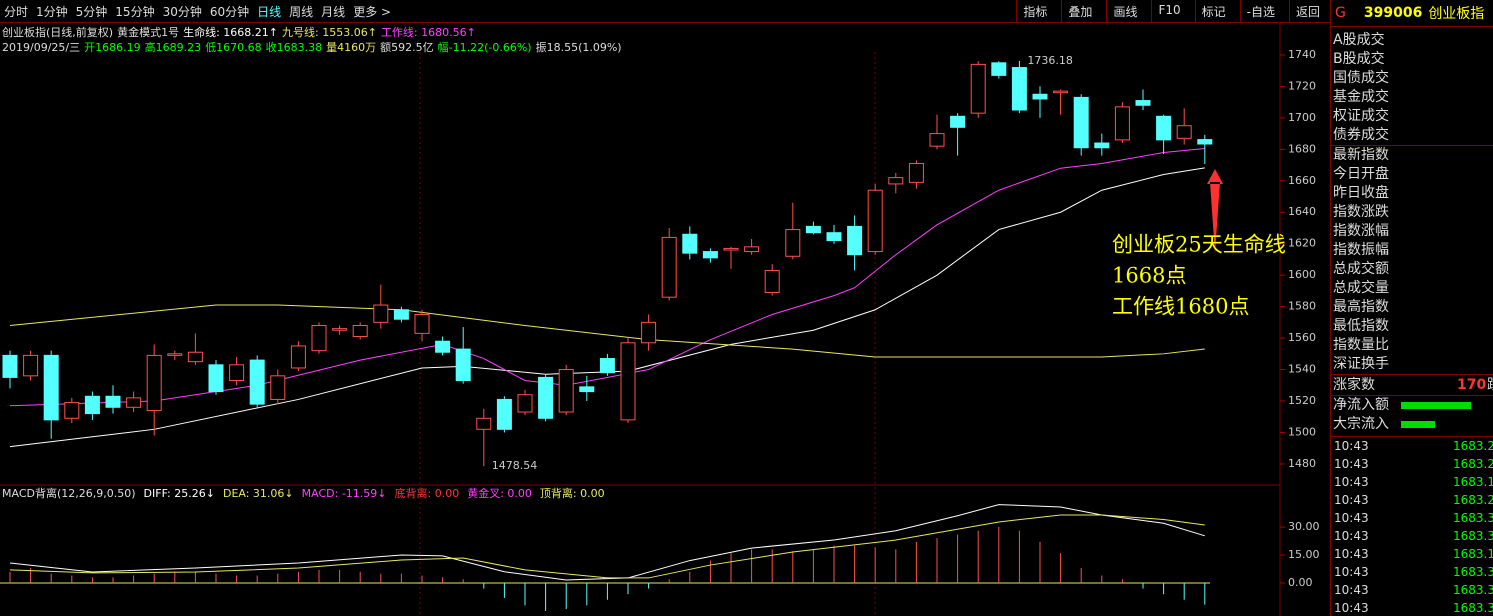 This screenshot has width=1493, height=616. Describe the element at coordinates (1302, 463) in the screenshot. I see `y-tick-label: 1480` at that location.